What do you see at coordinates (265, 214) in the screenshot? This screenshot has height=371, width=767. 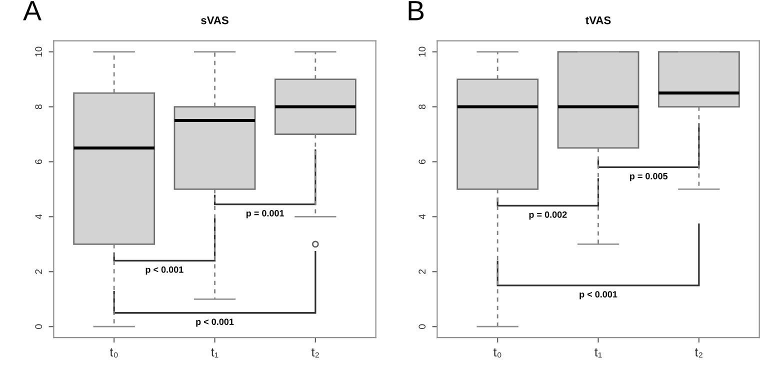 I see `annotation: p = 0.001` at bounding box center [265, 214].